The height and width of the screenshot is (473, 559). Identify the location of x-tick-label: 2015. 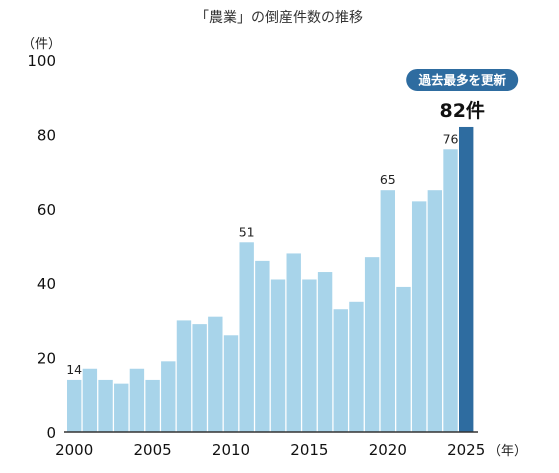
(309, 450).